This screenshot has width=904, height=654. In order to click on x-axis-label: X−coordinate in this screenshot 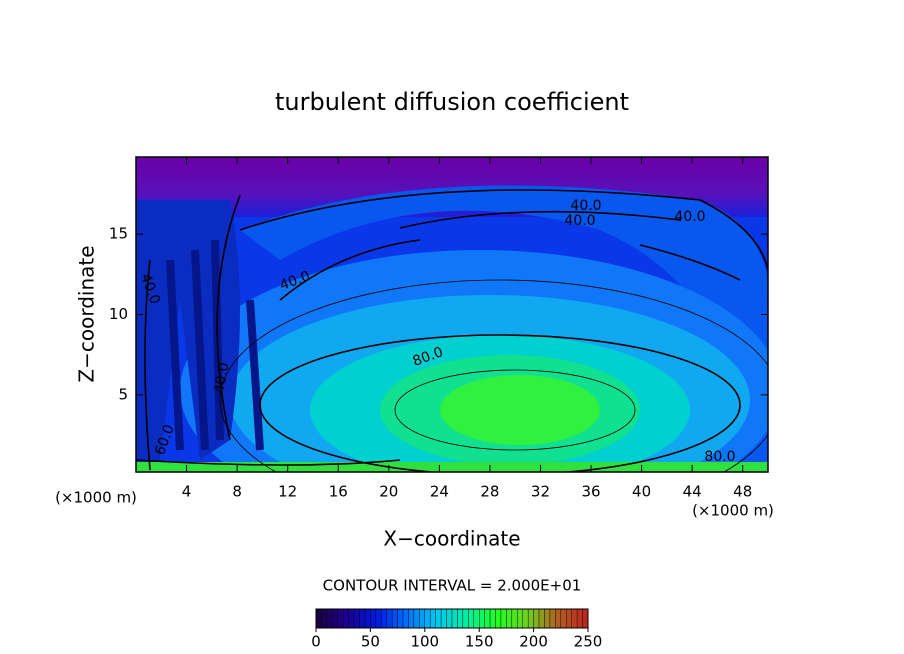, I will do `click(451, 539)`.